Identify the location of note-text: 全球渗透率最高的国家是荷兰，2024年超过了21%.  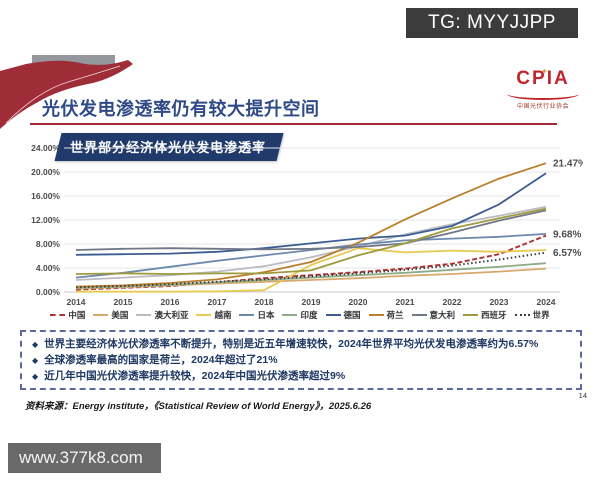
(161, 359).